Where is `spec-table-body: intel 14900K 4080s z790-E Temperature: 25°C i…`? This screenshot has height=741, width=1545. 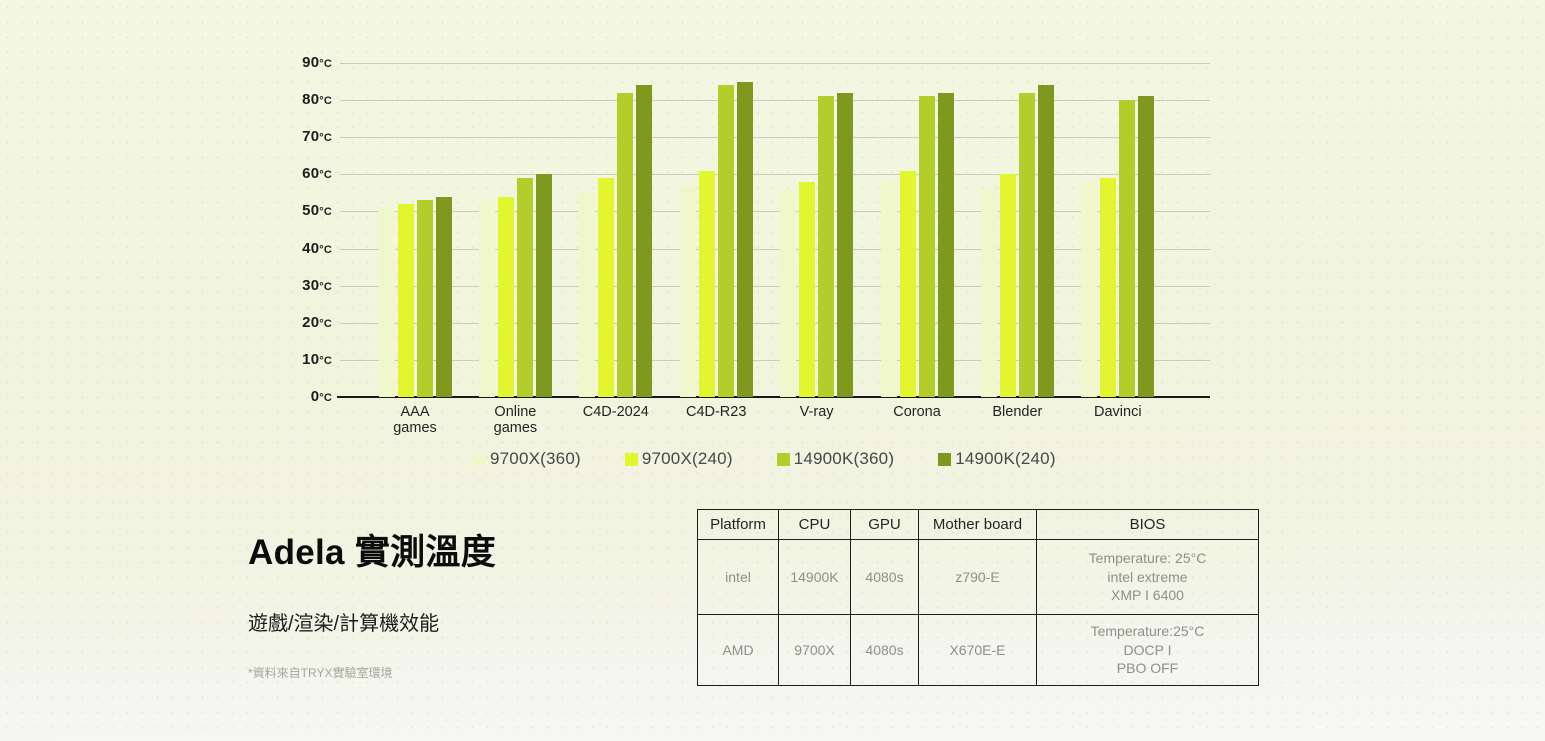 spec-table-body: intel 14900K 4080s z790-E Temperature: 25°C i… is located at coordinates (978, 612).